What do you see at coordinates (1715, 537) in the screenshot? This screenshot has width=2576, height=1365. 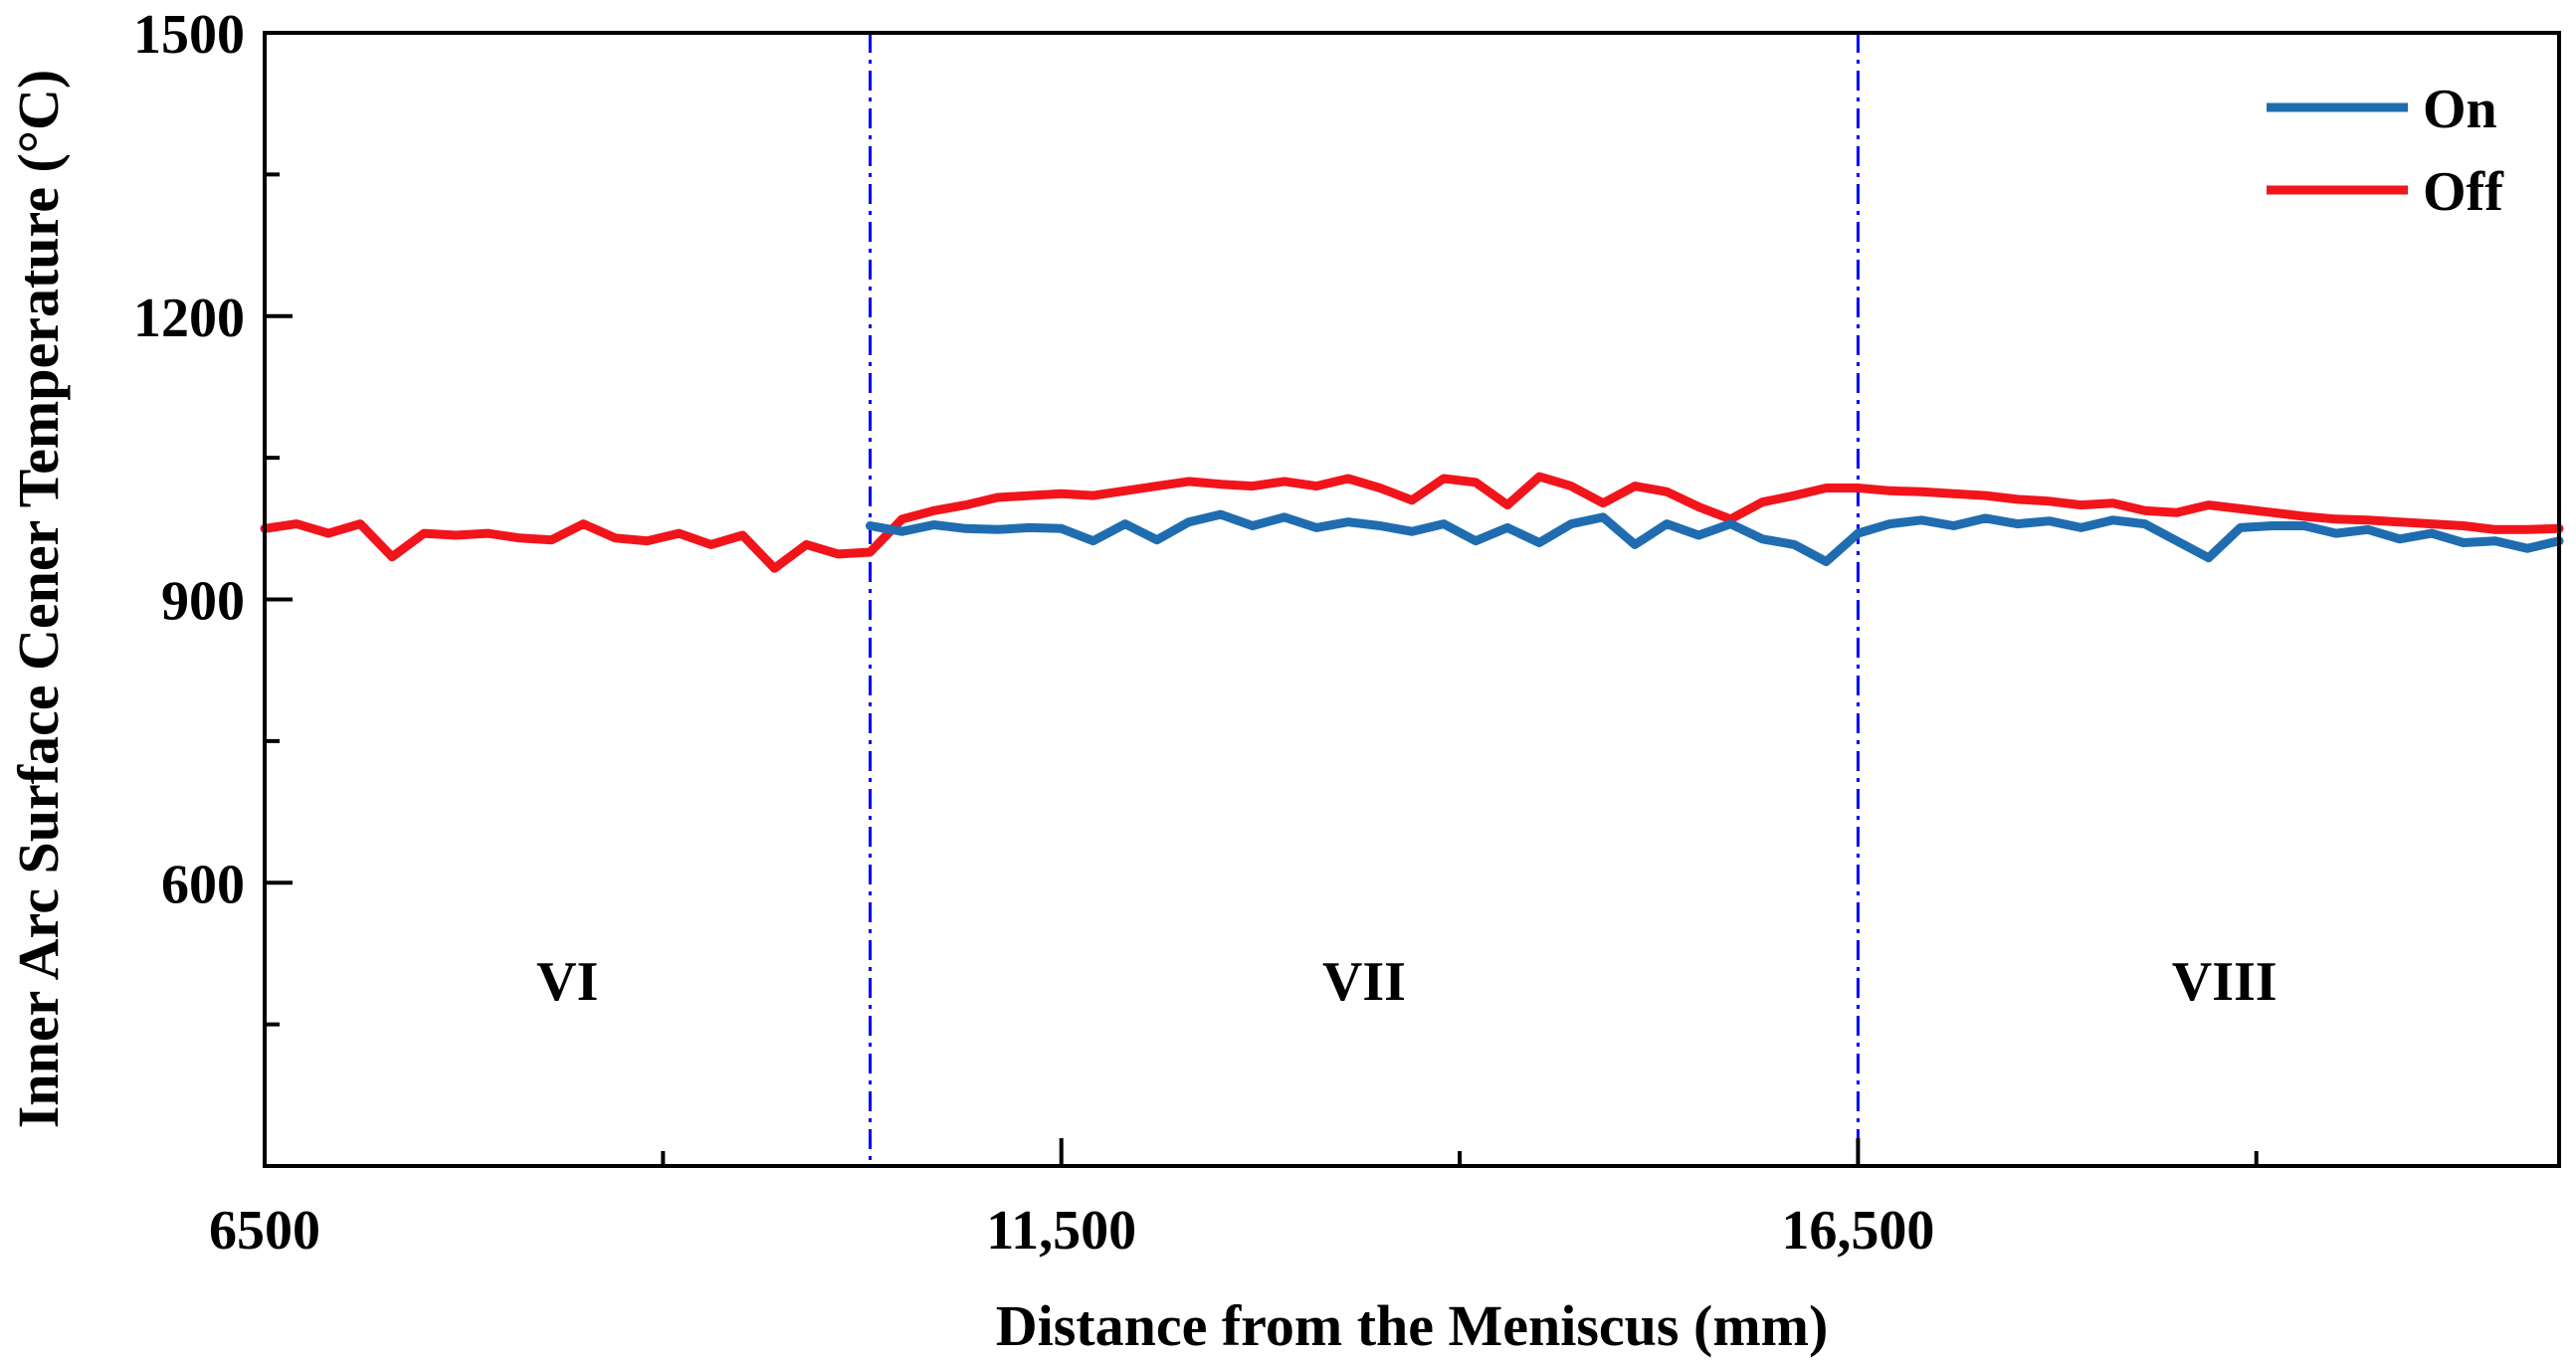 I see `series-line-on` at bounding box center [1715, 537].